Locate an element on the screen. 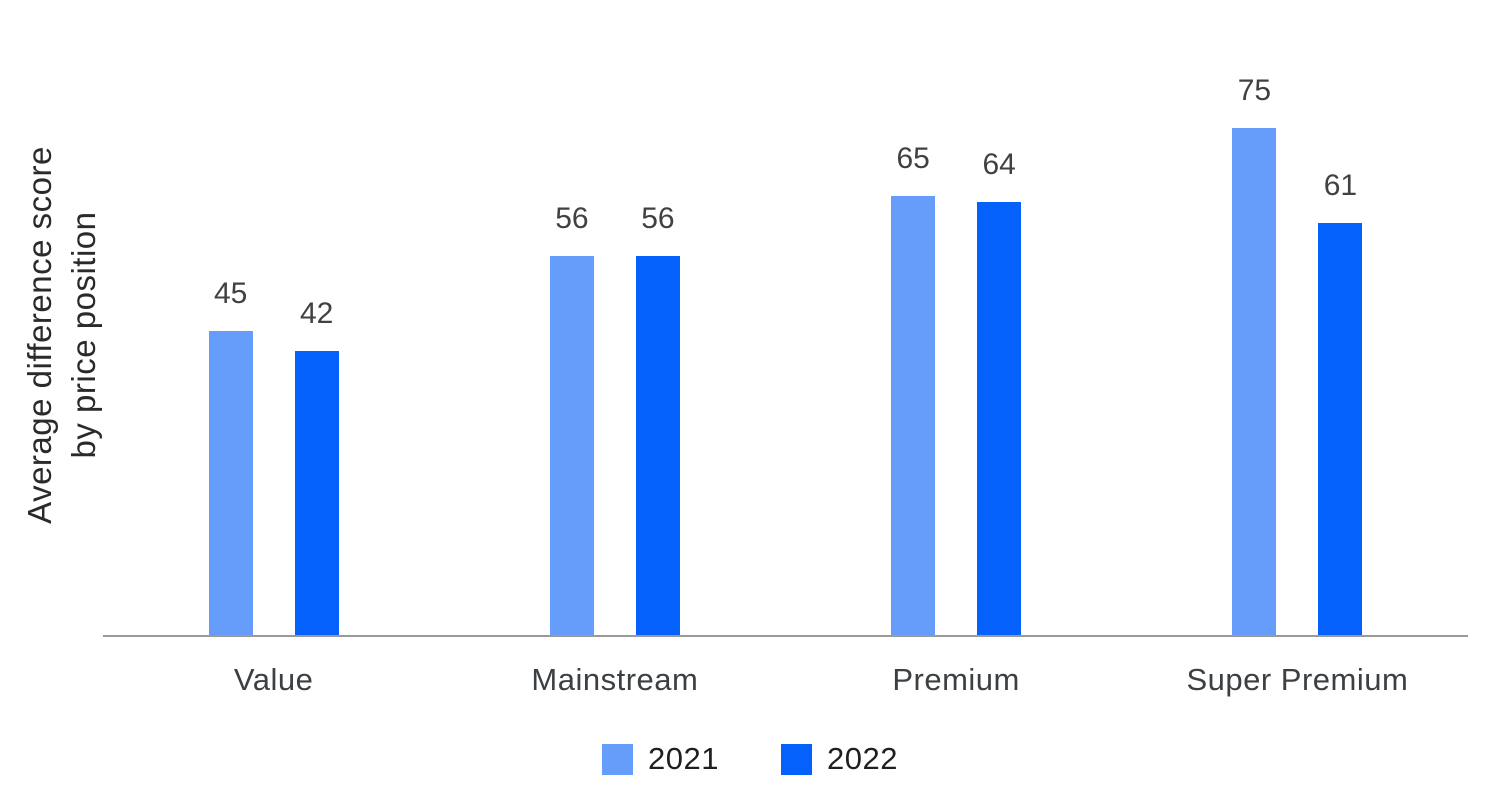 The image size is (1500, 800). bar-value-label: 45 is located at coordinates (230, 293).